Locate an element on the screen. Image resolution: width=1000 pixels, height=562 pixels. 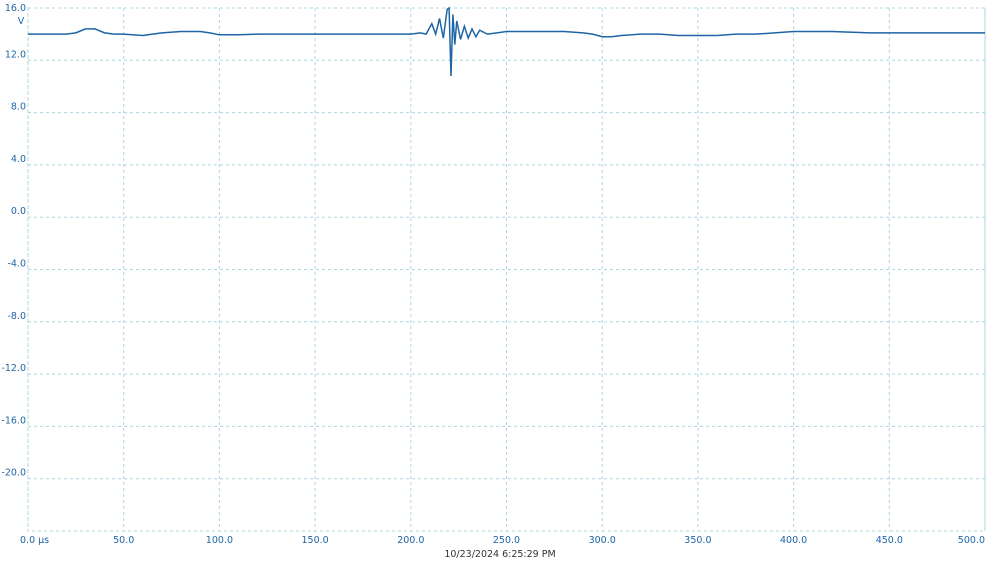
y-tick-label: -16.0 is located at coordinates (13, 420).